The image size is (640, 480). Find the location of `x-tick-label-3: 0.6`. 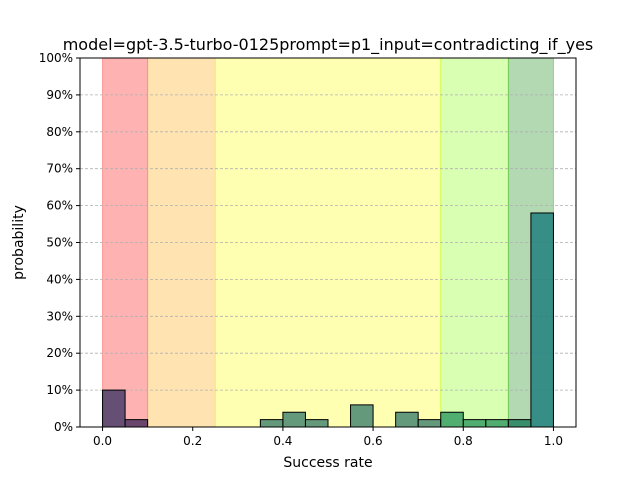

x-tick-label-3: 0.6 is located at coordinates (373, 441).